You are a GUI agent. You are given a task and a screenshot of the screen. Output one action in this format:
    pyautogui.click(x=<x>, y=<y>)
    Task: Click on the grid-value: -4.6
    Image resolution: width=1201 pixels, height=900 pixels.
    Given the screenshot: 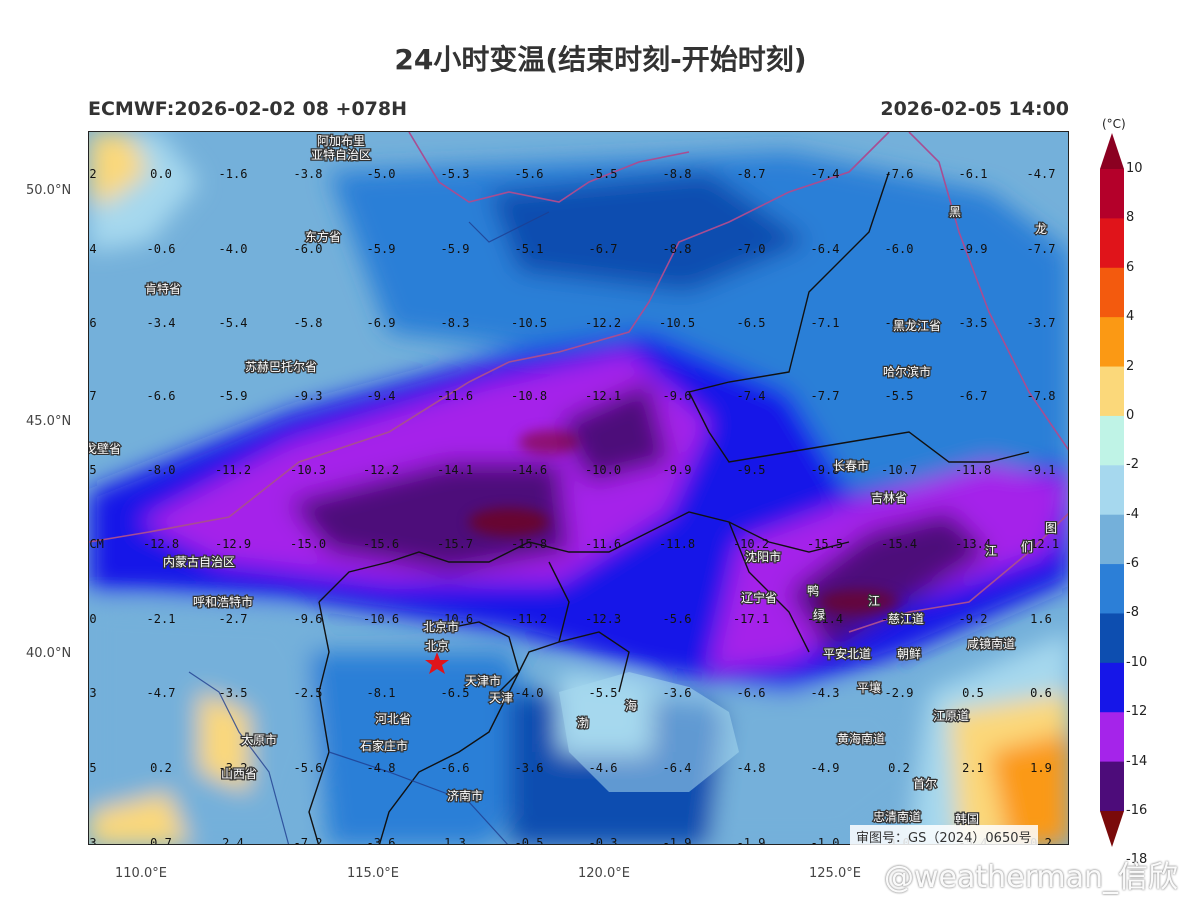 What is the action you would take?
    pyautogui.click(x=603, y=768)
    